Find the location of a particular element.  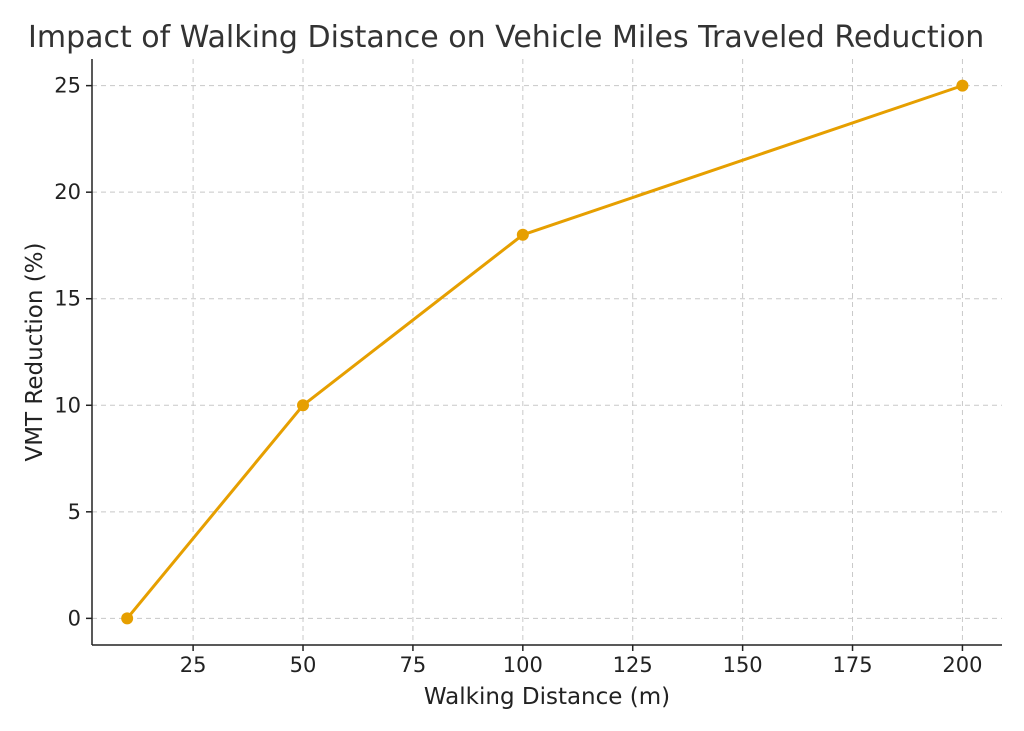

x-tick-label: 25 is located at coordinates (193, 665).